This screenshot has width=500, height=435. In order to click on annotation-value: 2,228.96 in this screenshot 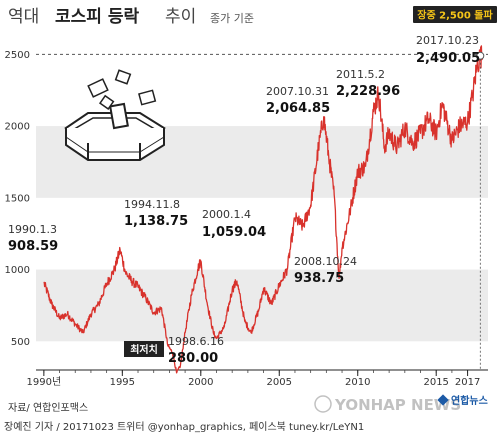, I will do `click(368, 91)`.